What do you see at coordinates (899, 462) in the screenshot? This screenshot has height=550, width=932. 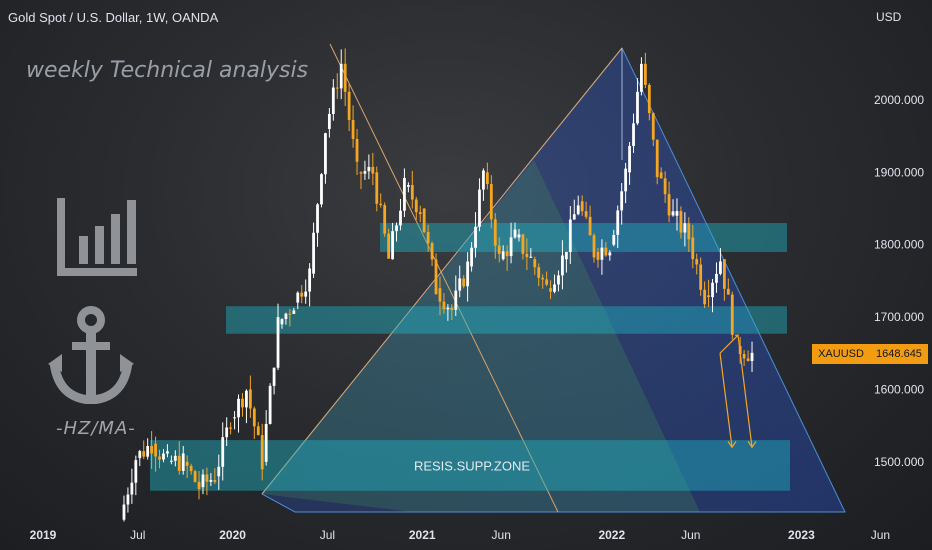 I see `y-tick-label: 1500.000` at bounding box center [899, 462].